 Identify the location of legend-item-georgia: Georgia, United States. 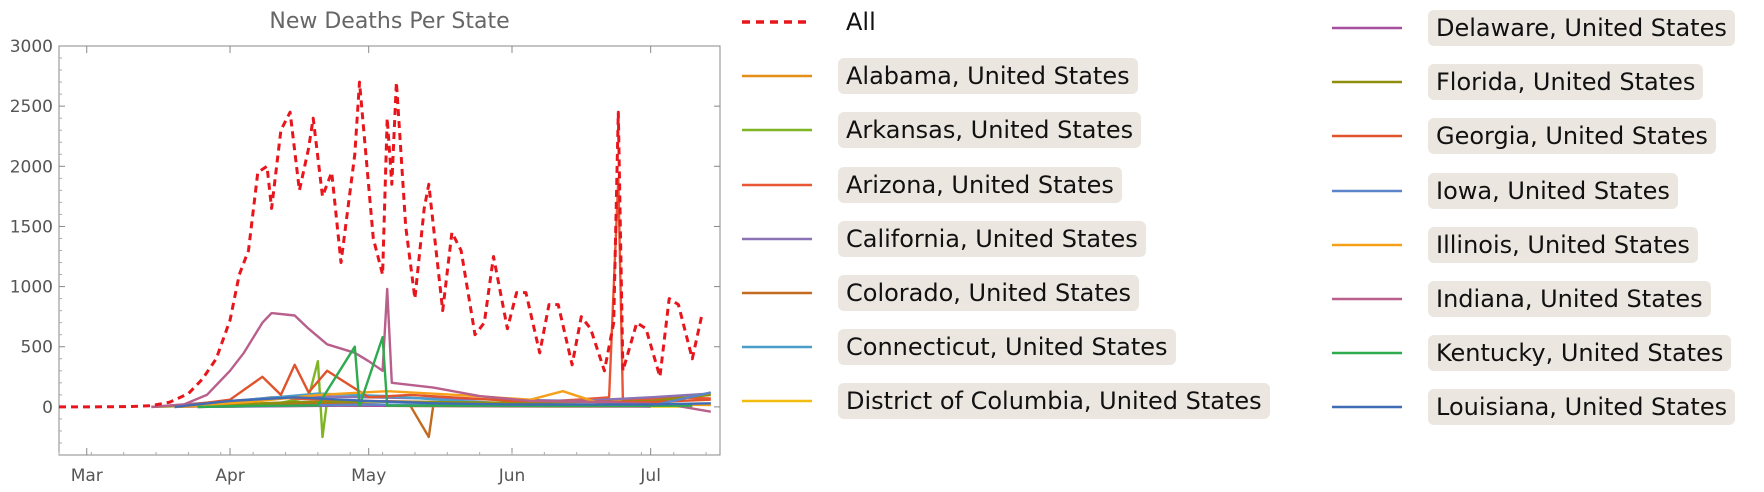
(1524, 136).